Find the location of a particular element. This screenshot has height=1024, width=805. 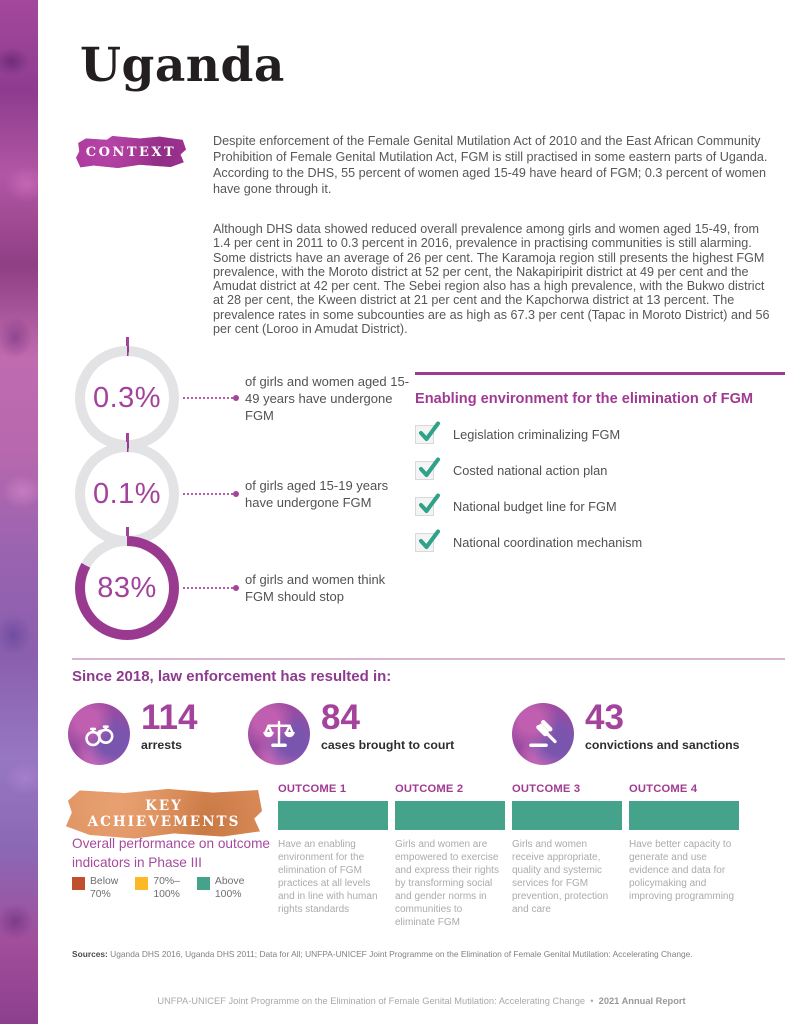

key-achievements-label: KEY ACHIEVEMENTS is located at coordinates (164, 814).